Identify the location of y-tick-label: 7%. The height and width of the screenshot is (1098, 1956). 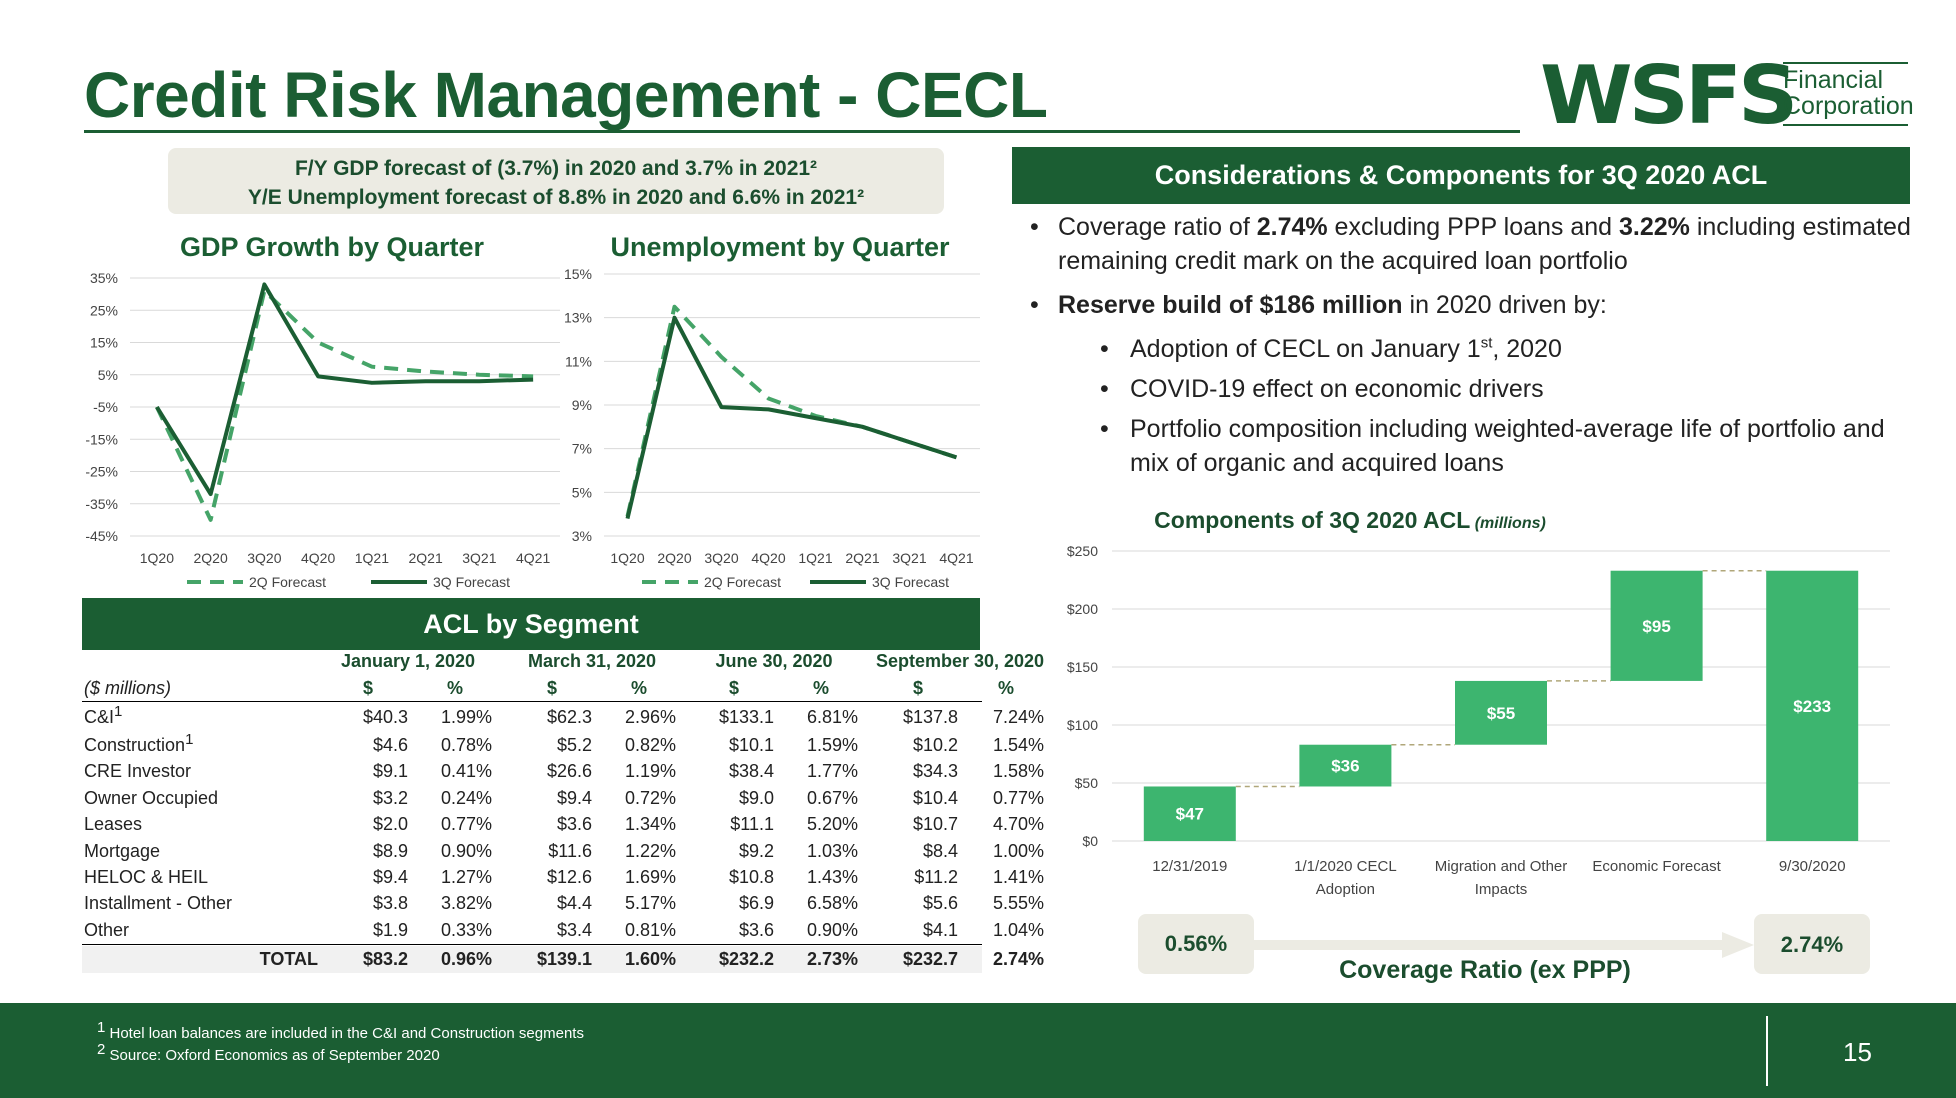
(582, 449).